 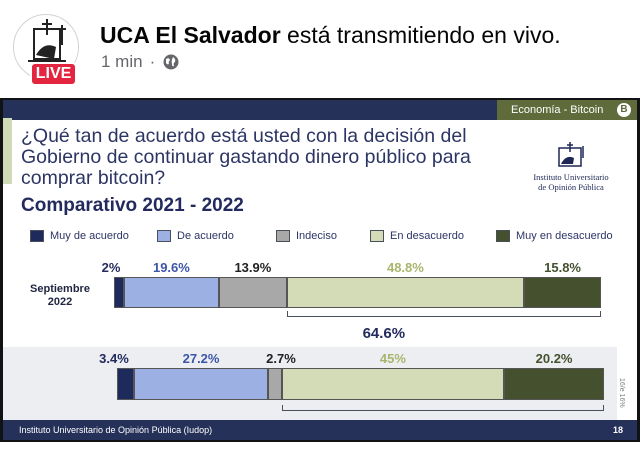 I want to click on legend-item-de-acuerdo: De acuerdo, so click(x=195, y=236).